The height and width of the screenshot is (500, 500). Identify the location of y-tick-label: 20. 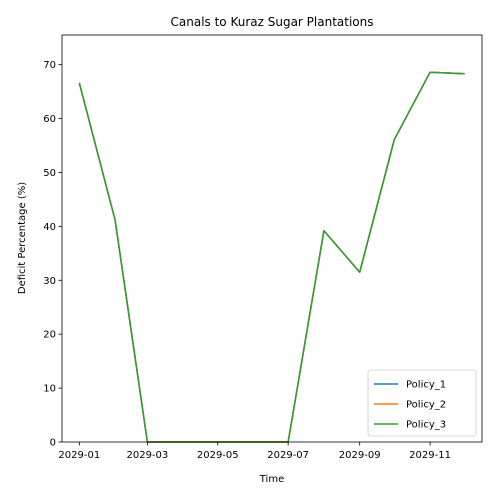
(49, 335).